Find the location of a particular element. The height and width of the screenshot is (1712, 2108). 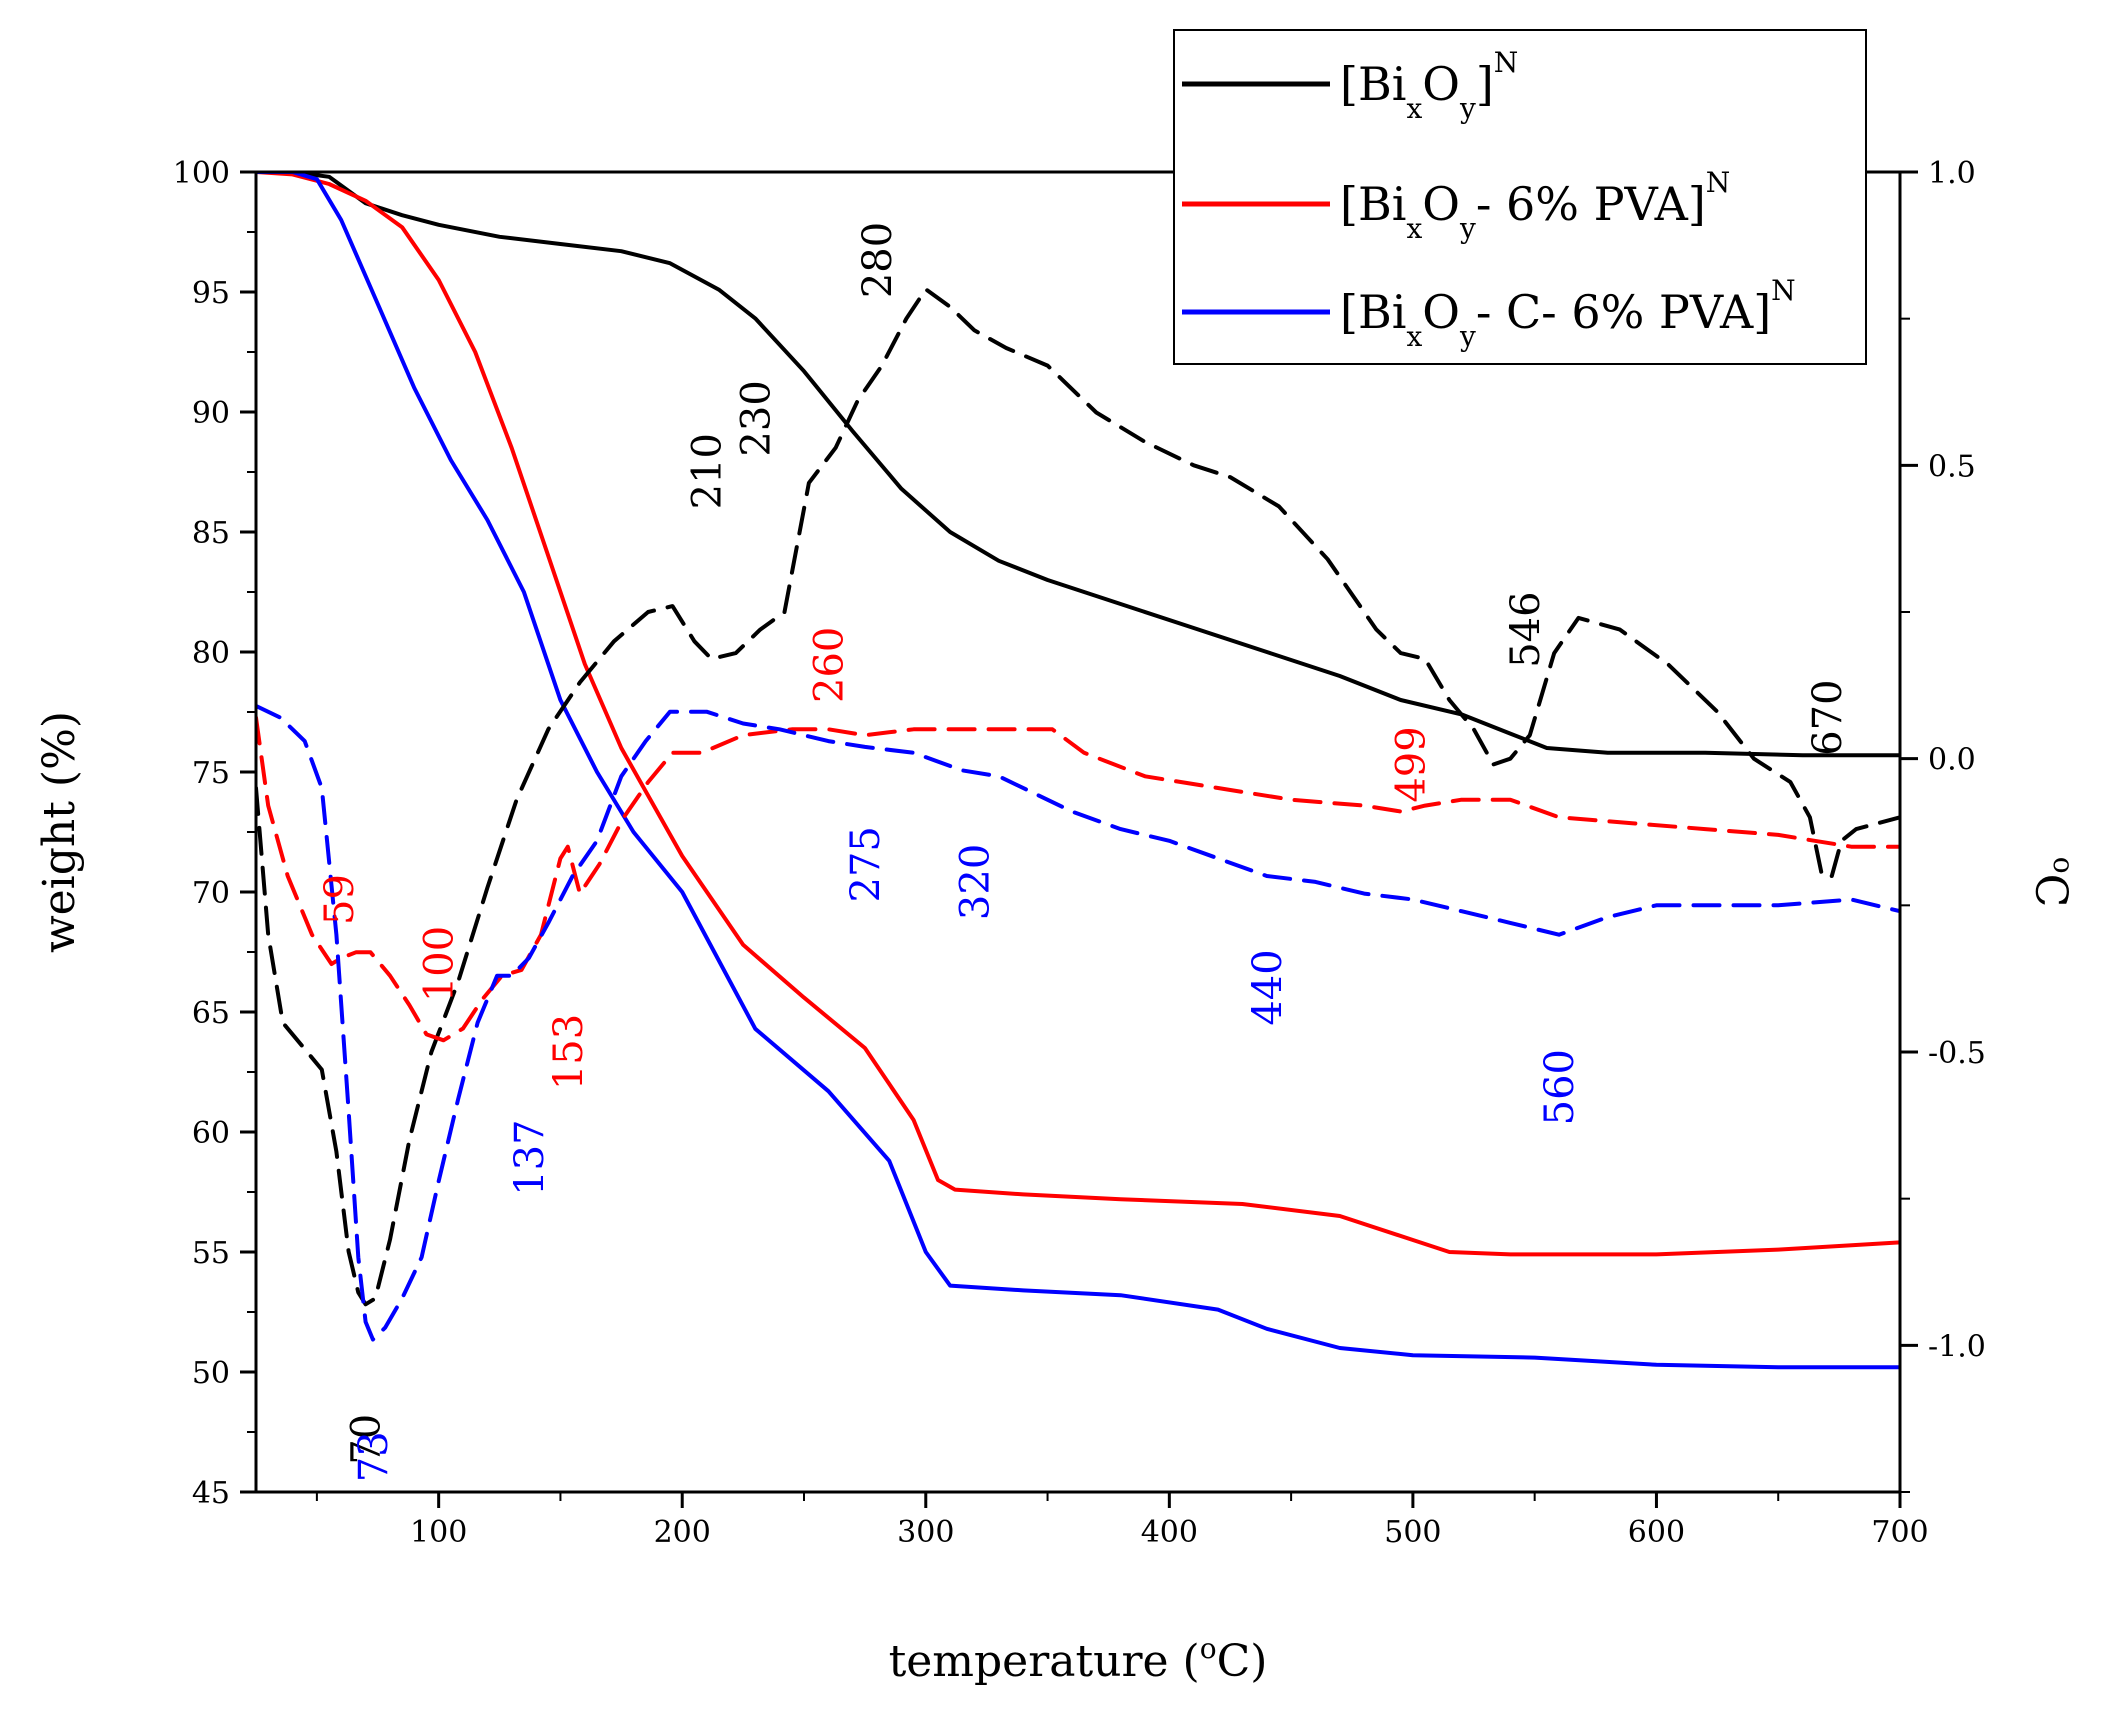

legend-label: [BixOy]N is located at coordinates (1429, 85).